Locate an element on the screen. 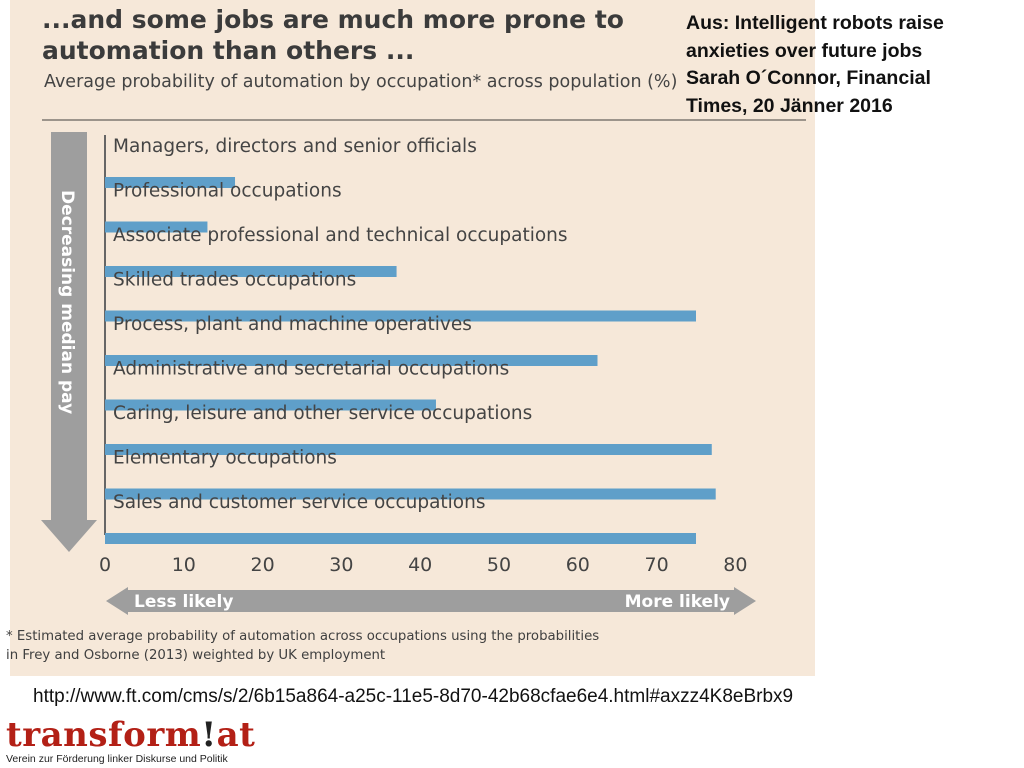  logo-text-exclamation: ! is located at coordinates (209, 735).